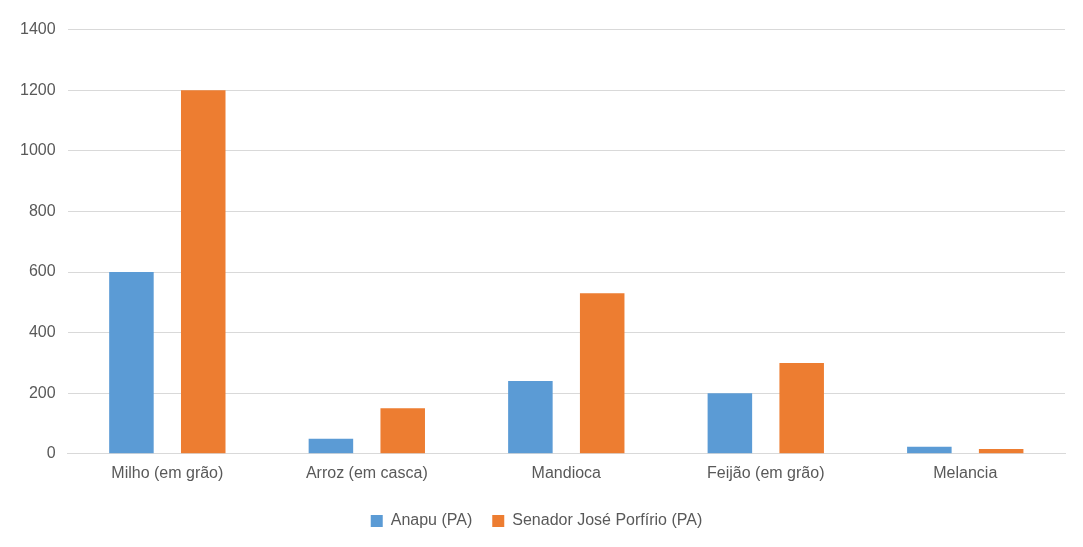 The image size is (1083, 547). What do you see at coordinates (965, 472) in the screenshot?
I see `x-tick-label: Melancia` at bounding box center [965, 472].